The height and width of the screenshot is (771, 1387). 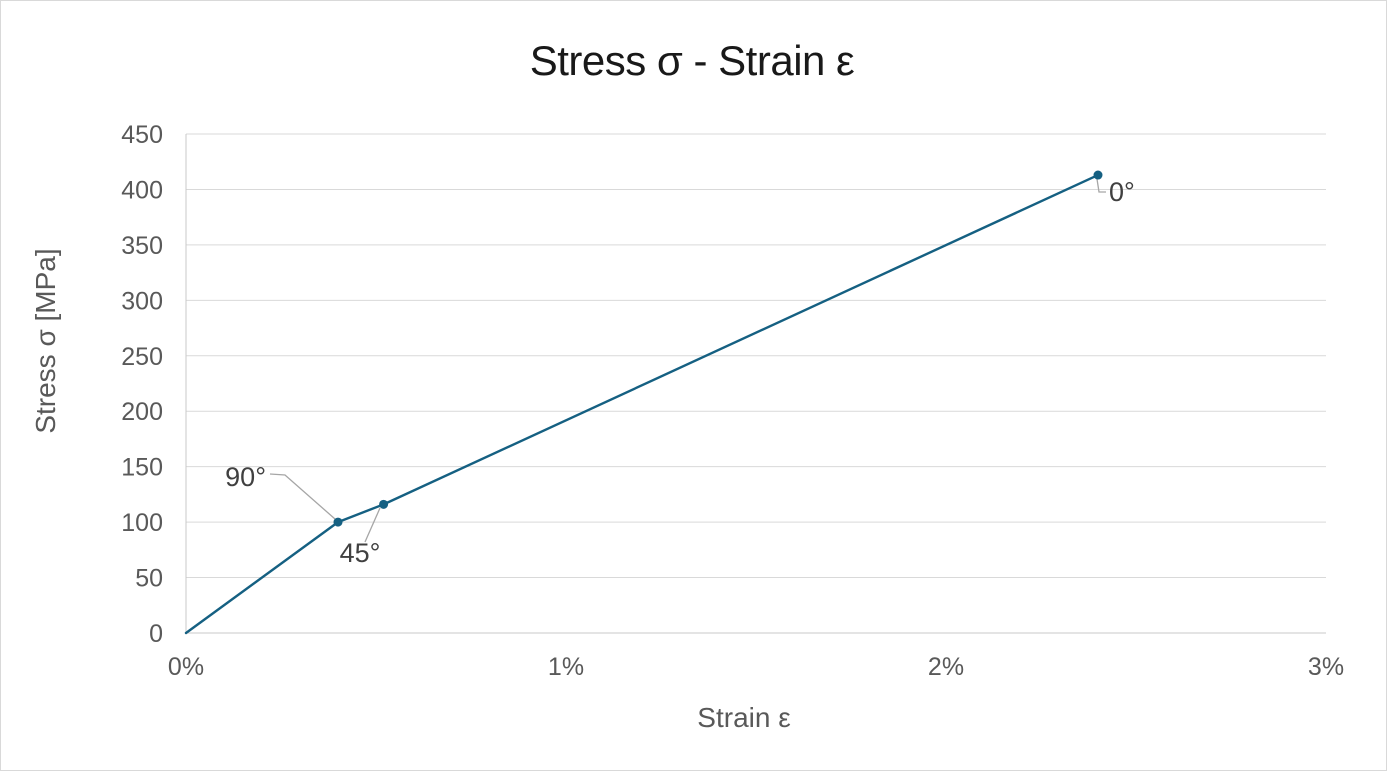 I want to click on x-tick-label: 1%, so click(x=566, y=667).